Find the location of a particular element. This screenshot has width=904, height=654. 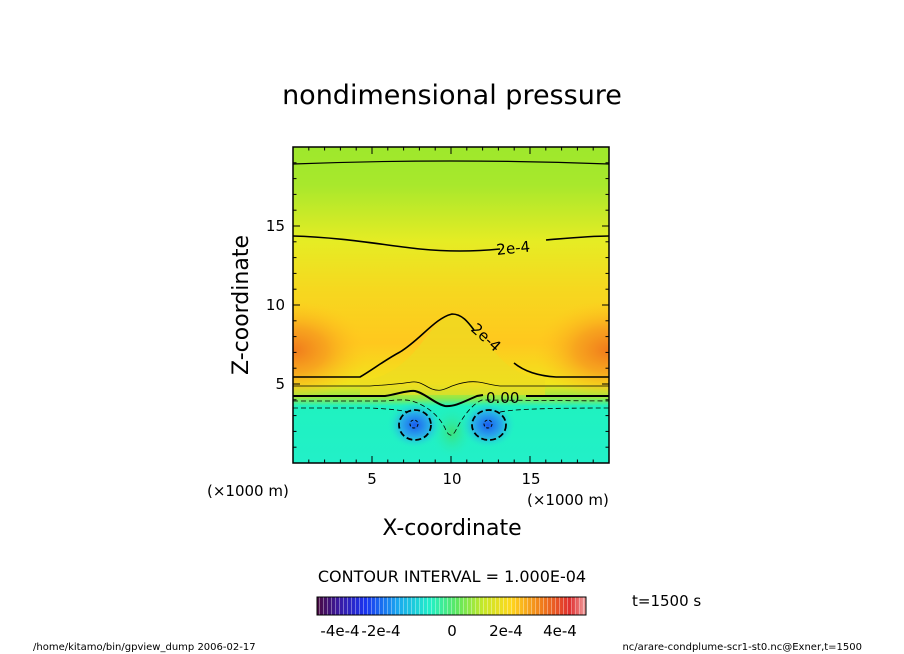

blue-min-right is located at coordinates (488, 425).